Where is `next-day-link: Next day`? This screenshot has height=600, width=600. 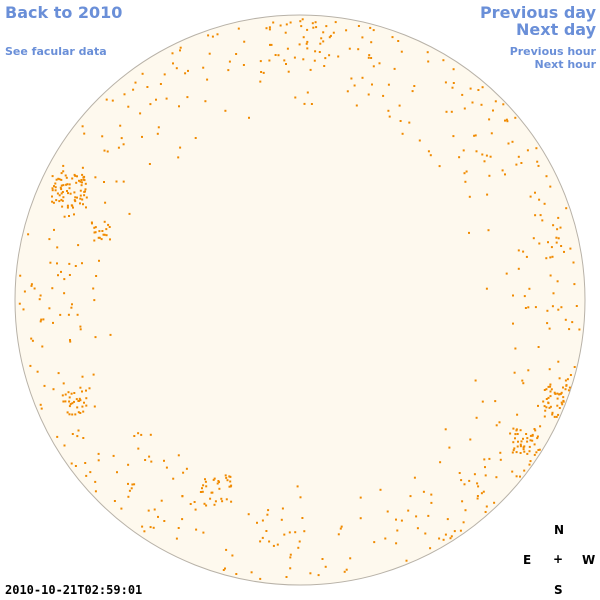
next-day-link: Next day is located at coordinates (556, 29).